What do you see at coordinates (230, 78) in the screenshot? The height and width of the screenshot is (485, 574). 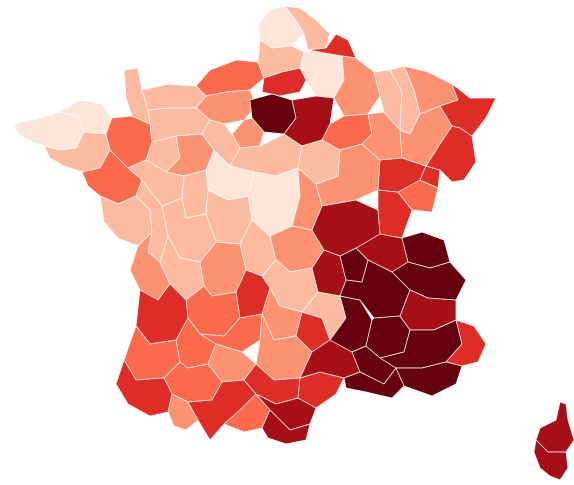 I see `region-seine-maritime` at bounding box center [230, 78].